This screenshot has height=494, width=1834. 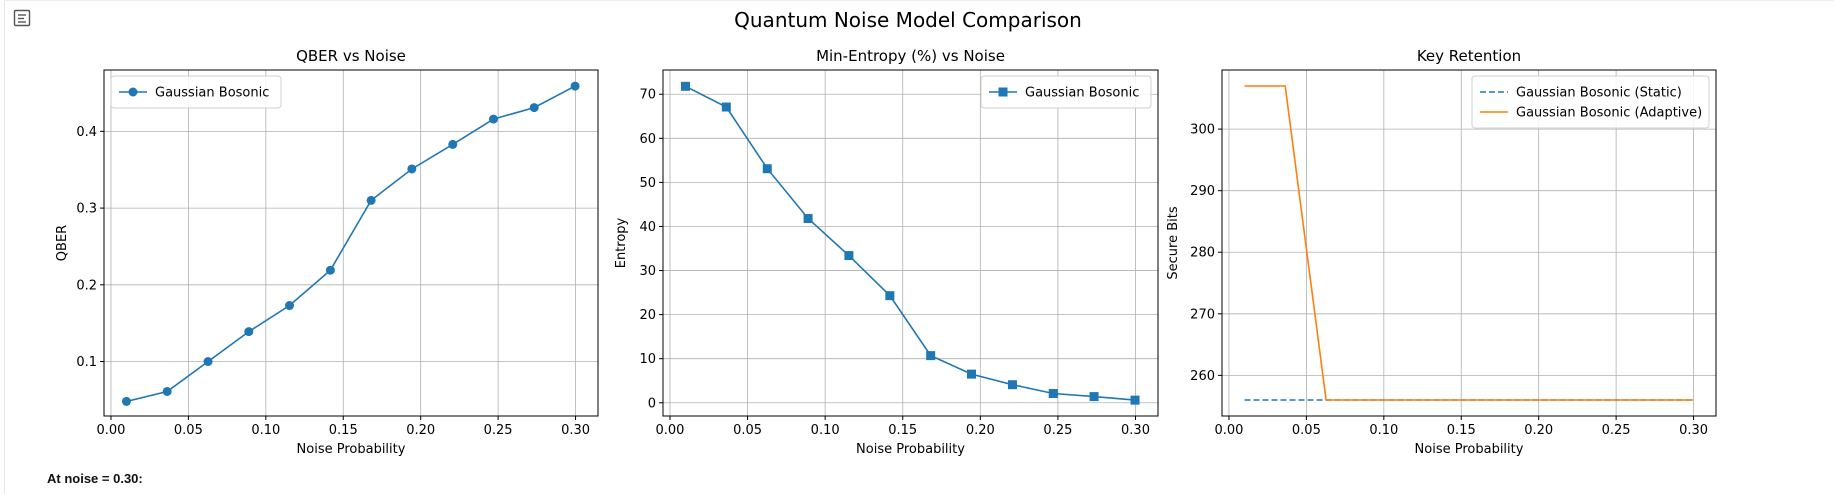 What do you see at coordinates (86, 285) in the screenshot?
I see `y-tick-label: 0.2` at bounding box center [86, 285].